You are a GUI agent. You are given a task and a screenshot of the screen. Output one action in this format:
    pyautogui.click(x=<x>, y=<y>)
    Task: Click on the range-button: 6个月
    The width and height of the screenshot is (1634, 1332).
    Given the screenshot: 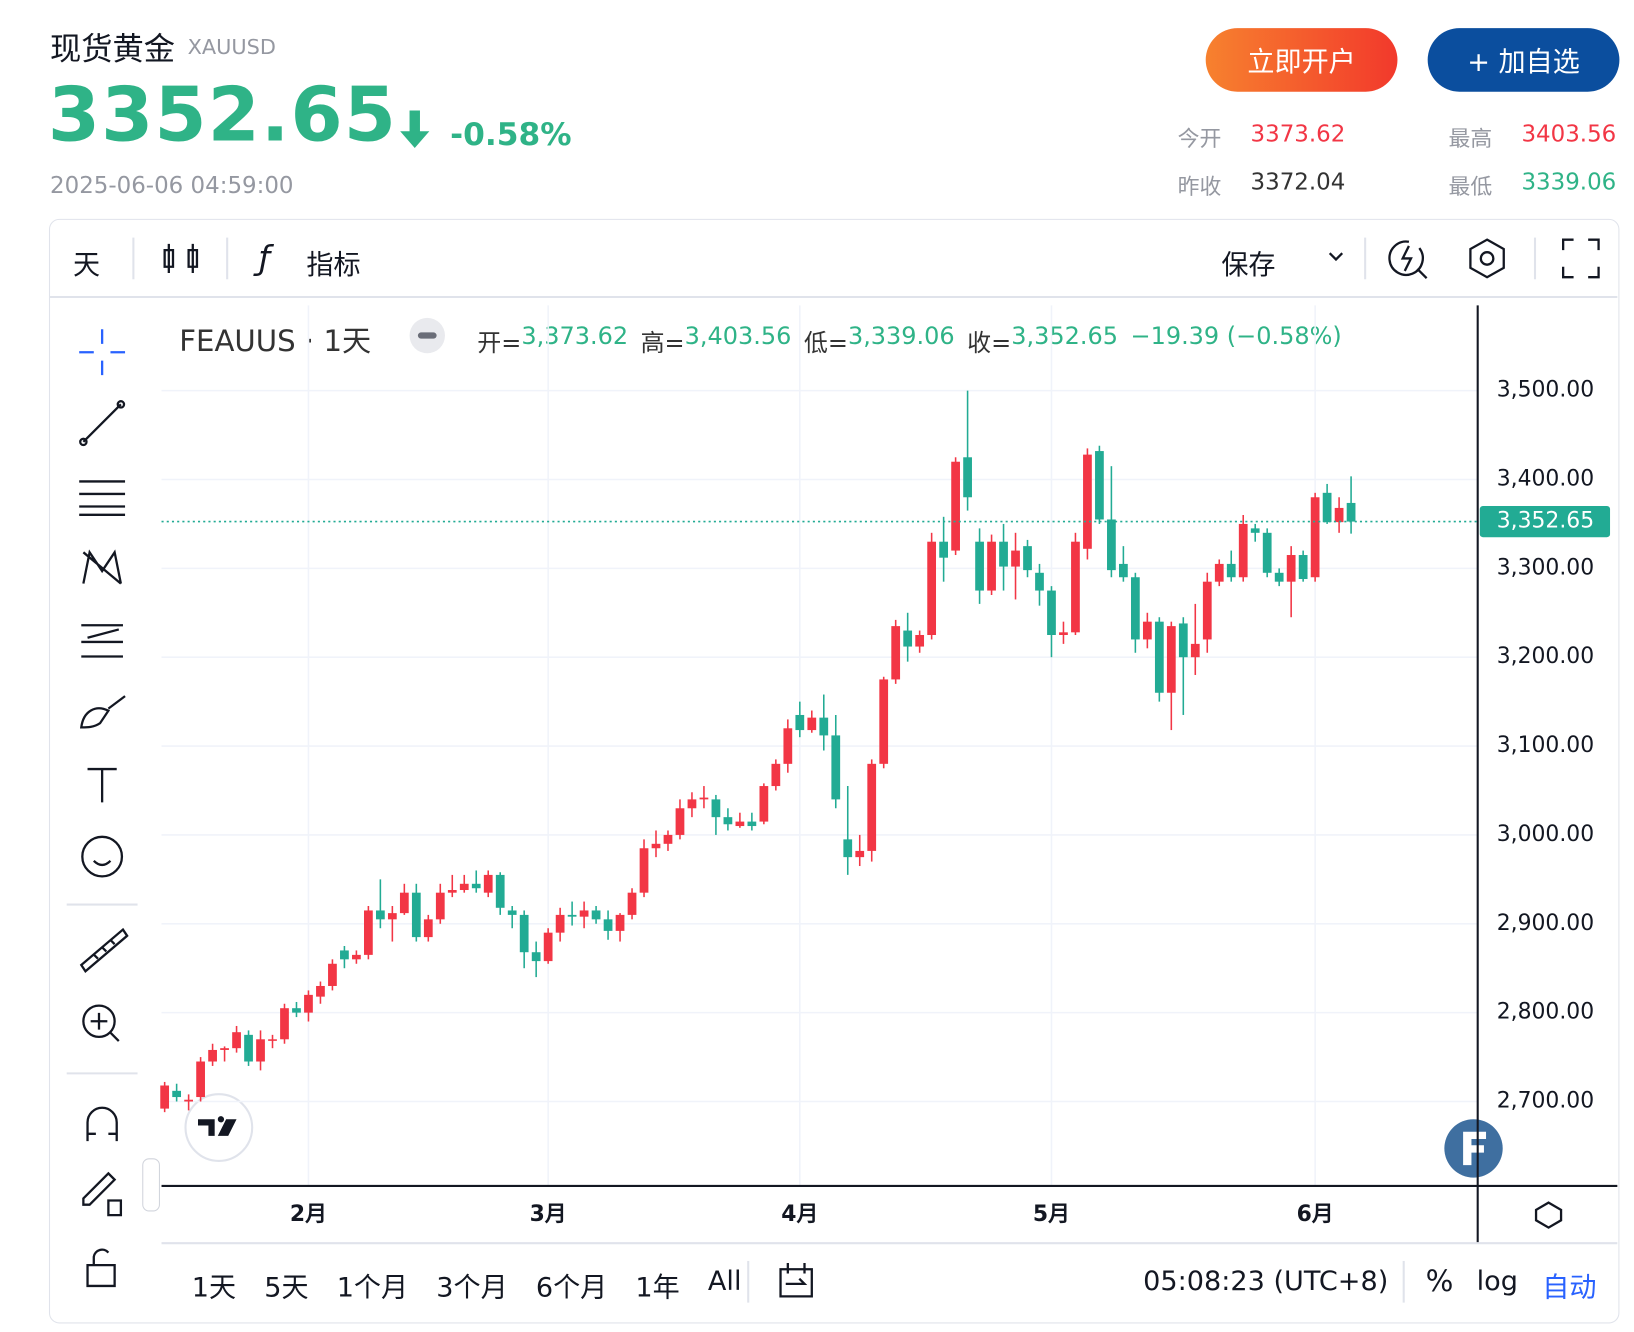 What is the action you would take?
    pyautogui.click(x=571, y=1288)
    